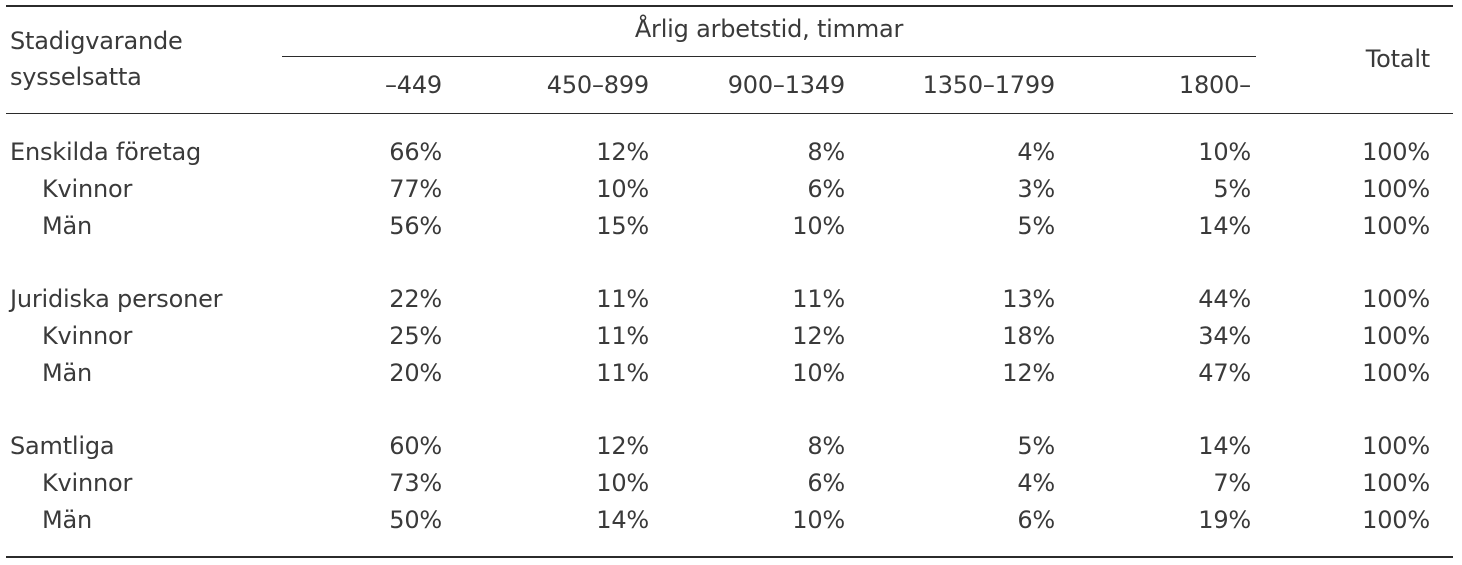 Image resolution: width=1462 pixels, height=565 pixels. I want to click on stub-header-line2: sysselsatta, so click(76, 77).